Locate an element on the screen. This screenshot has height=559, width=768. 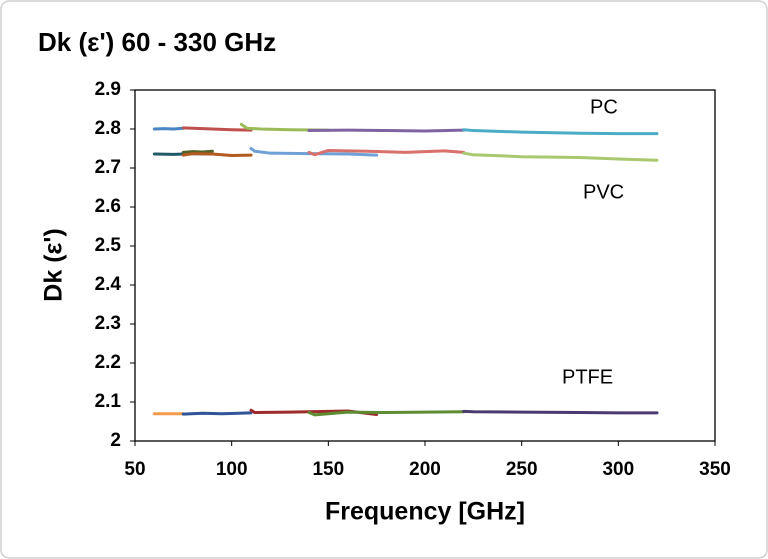
chart-title: Dk (ε') 60 - 330 GHz is located at coordinates (157, 42).